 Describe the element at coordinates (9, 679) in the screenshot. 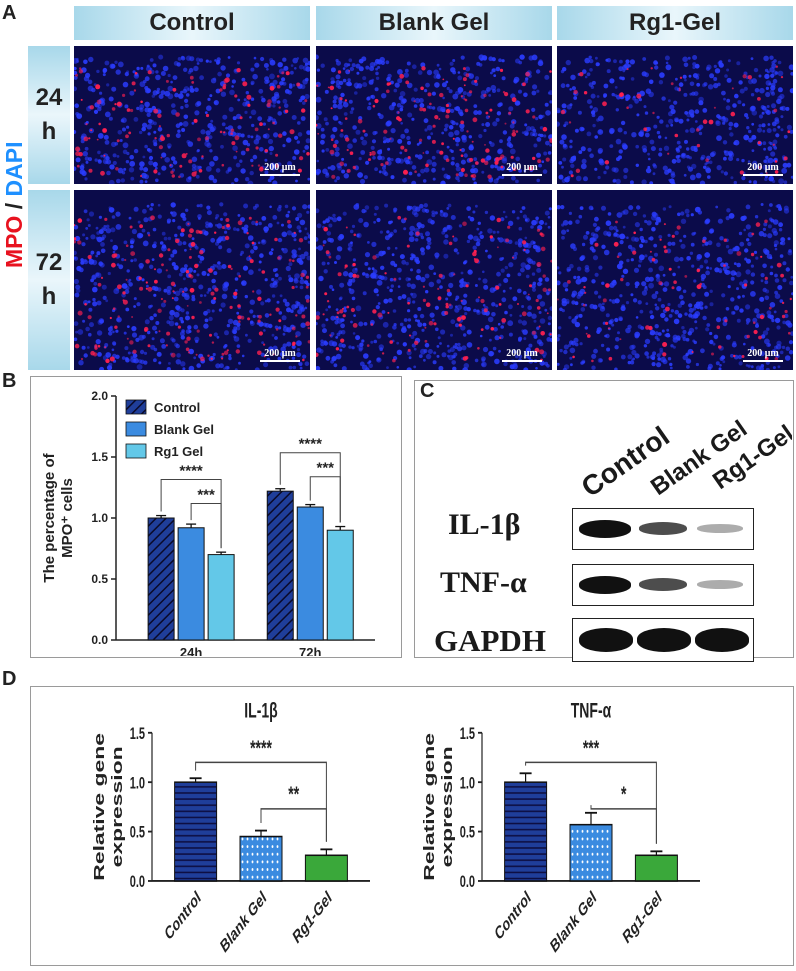

I see `panel-label-d: D` at that location.